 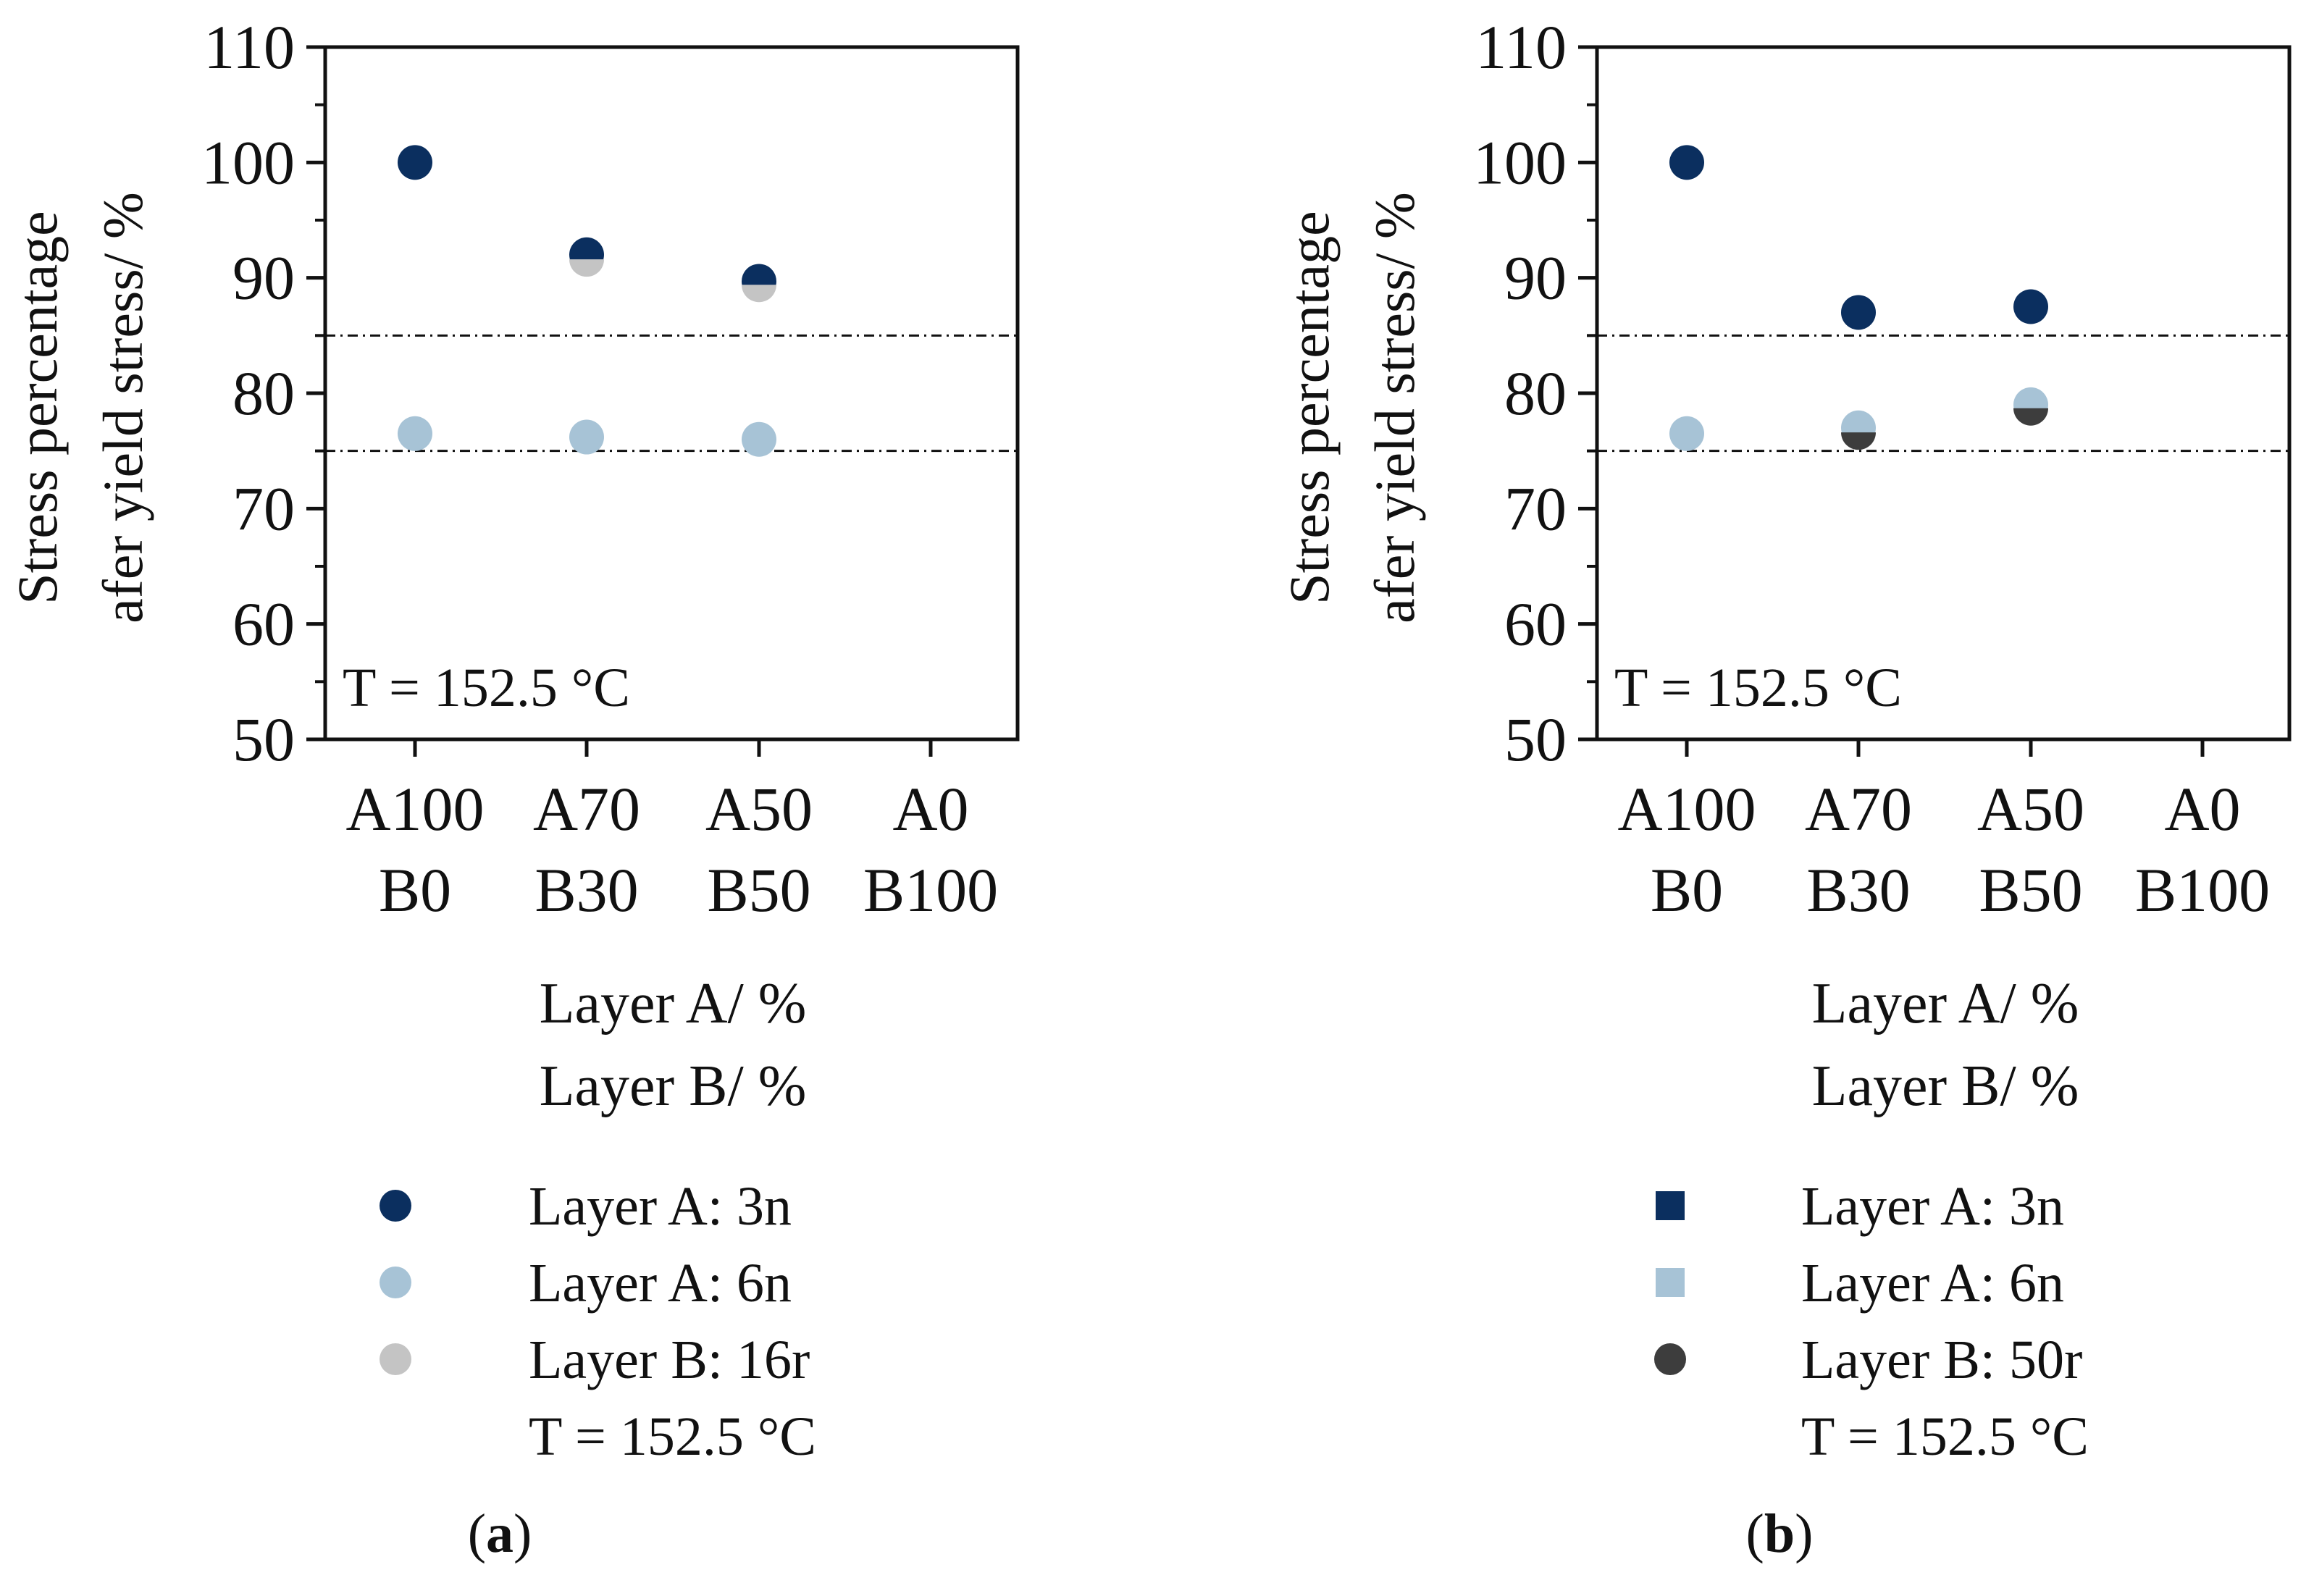 I want to click on legend-label: Layer B: 50r, so click(x=1941, y=1360).